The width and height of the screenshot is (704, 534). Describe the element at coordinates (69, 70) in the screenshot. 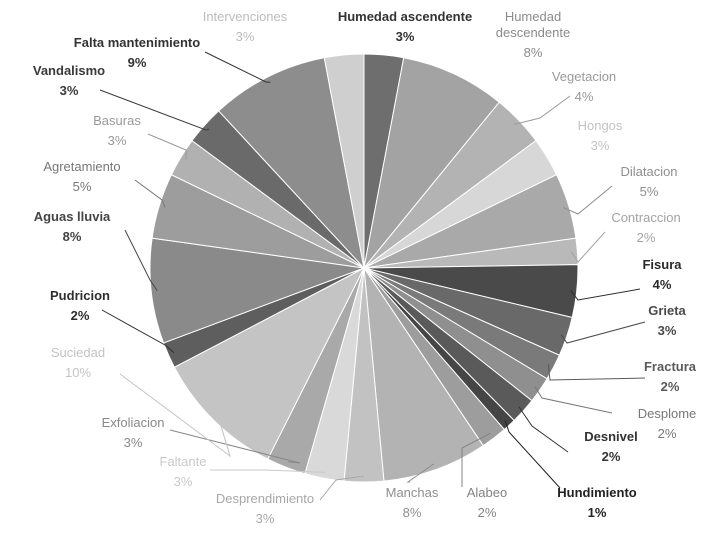

I see `slice-label-name: Vandalismo` at that location.